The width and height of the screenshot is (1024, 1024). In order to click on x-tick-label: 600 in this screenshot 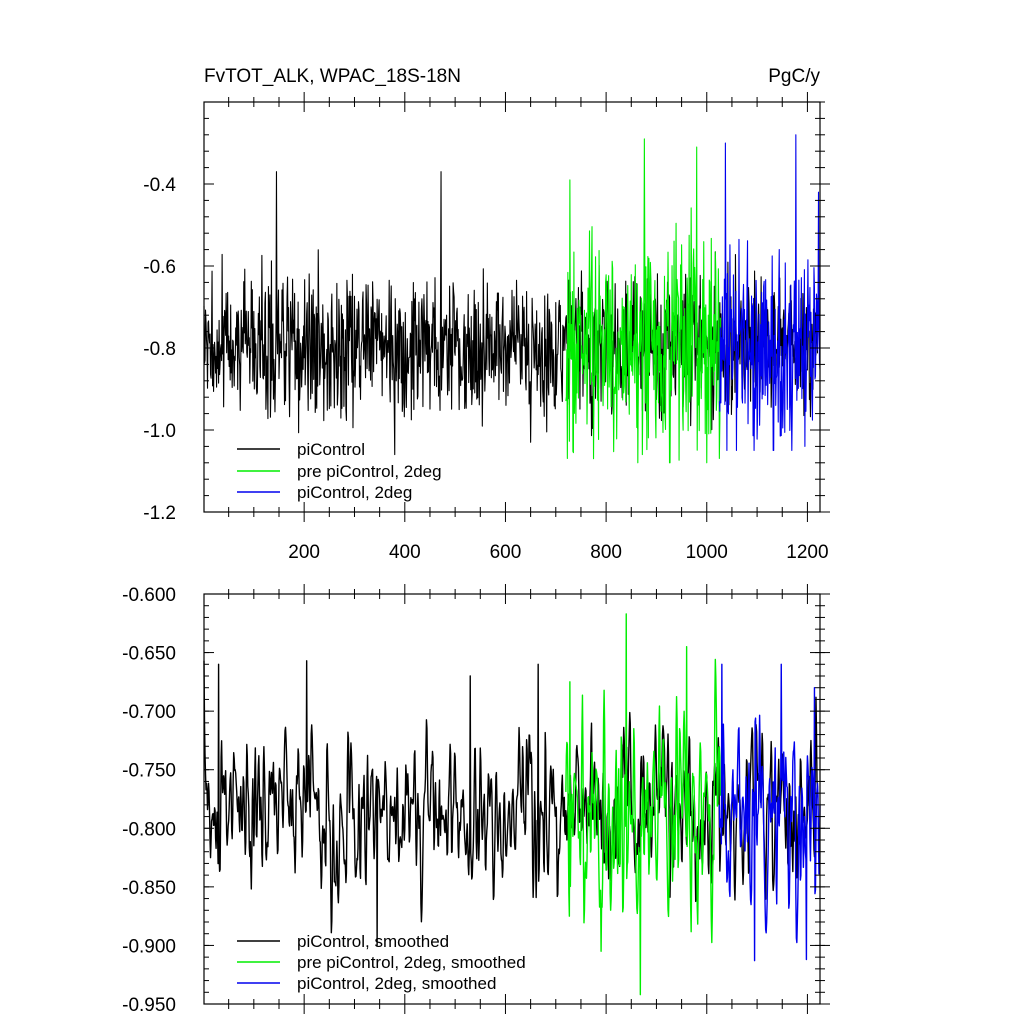, I will do `click(506, 552)`.